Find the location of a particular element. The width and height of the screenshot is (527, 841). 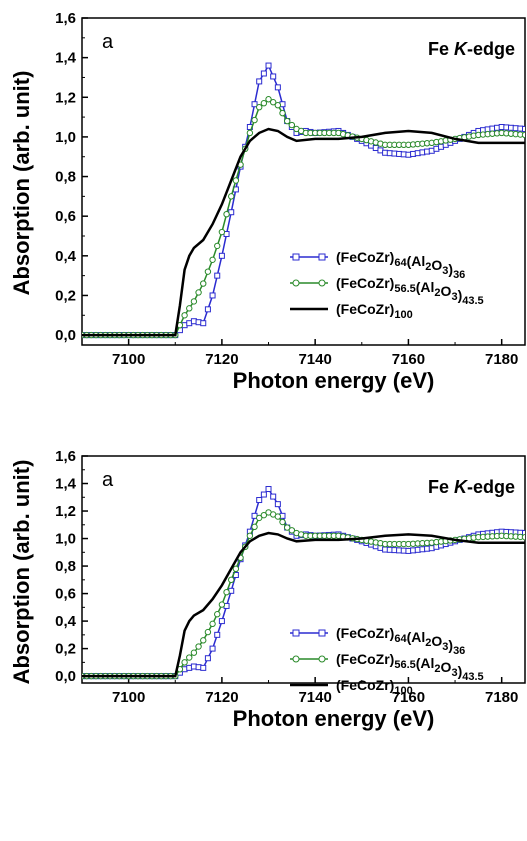

series-line is located at coordinates (303, 604).